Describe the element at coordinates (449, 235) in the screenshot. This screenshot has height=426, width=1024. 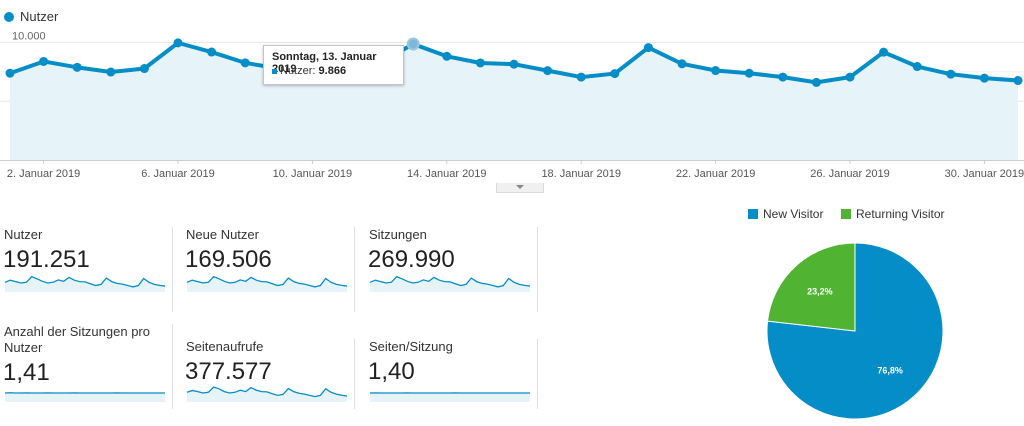
I see `metric-label: Sitzungen` at that location.